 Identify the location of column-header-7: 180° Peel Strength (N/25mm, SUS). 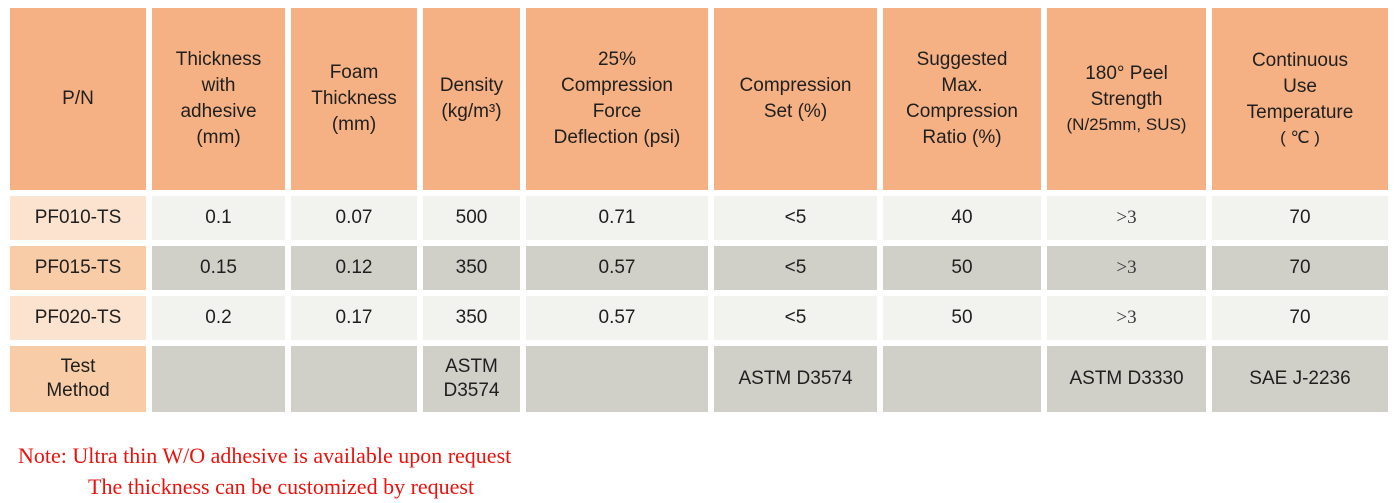
(1126, 99).